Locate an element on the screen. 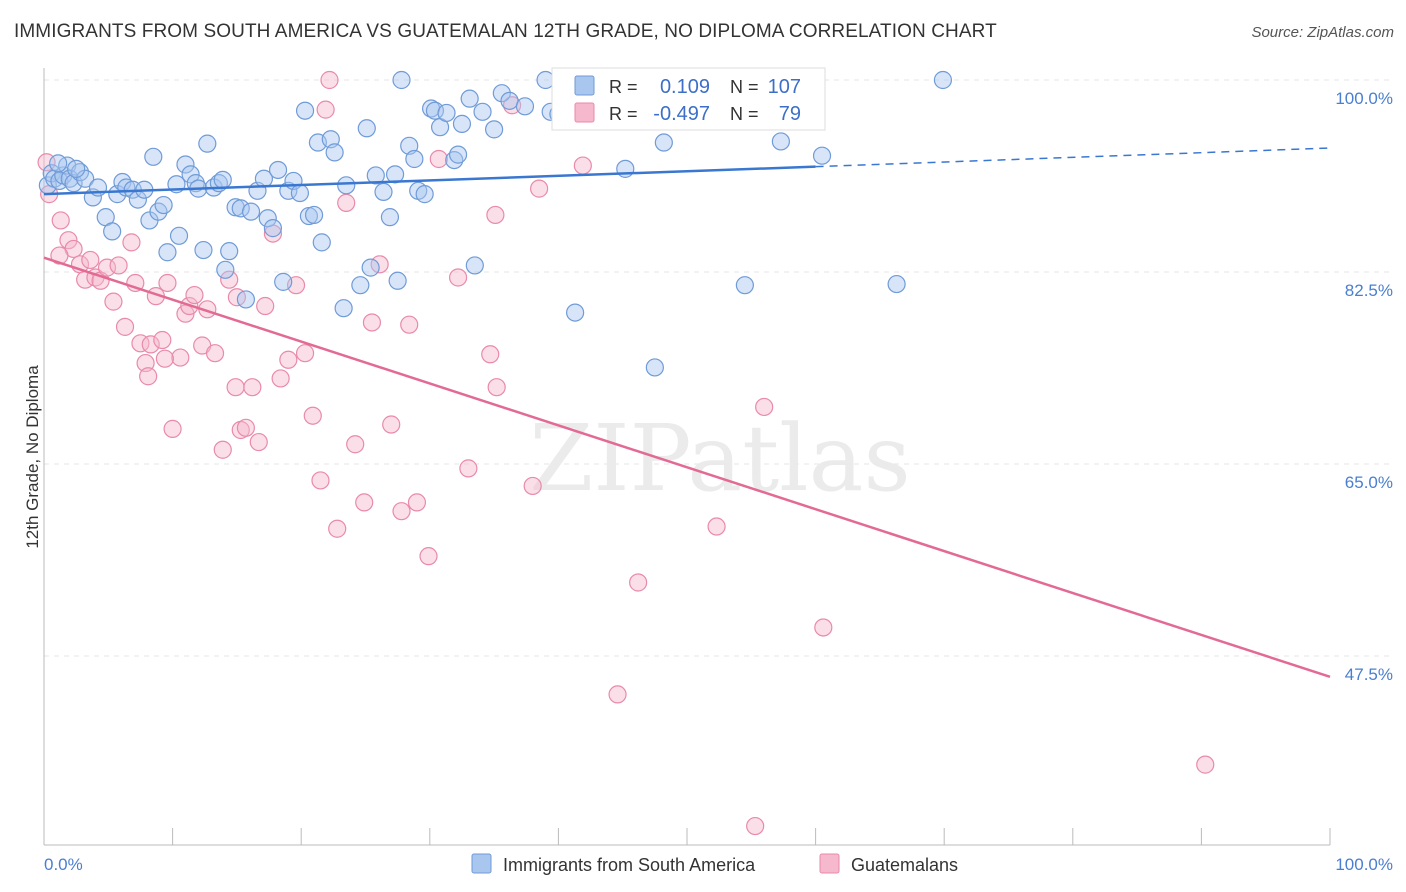  x-tick-label: 100.0% is located at coordinates (1364, 864).